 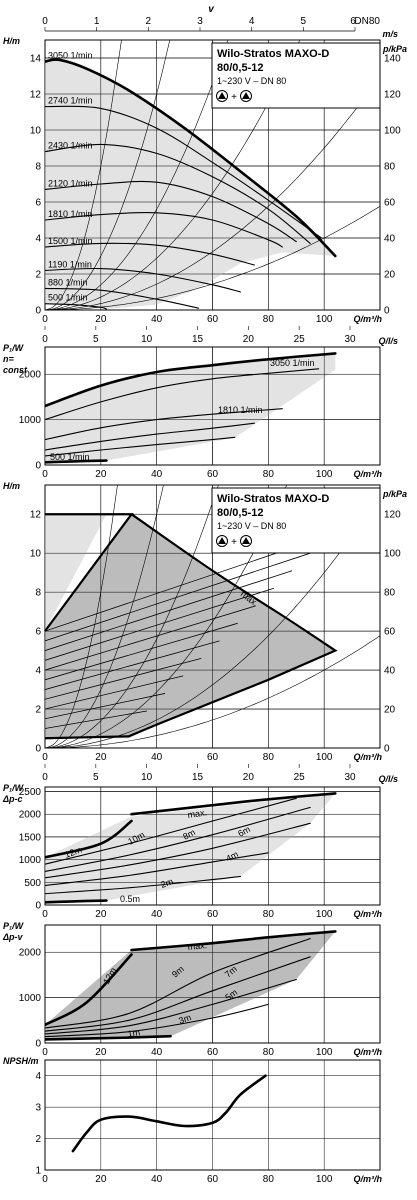 I want to click on head-label: 3m, so click(x=184, y=1019).